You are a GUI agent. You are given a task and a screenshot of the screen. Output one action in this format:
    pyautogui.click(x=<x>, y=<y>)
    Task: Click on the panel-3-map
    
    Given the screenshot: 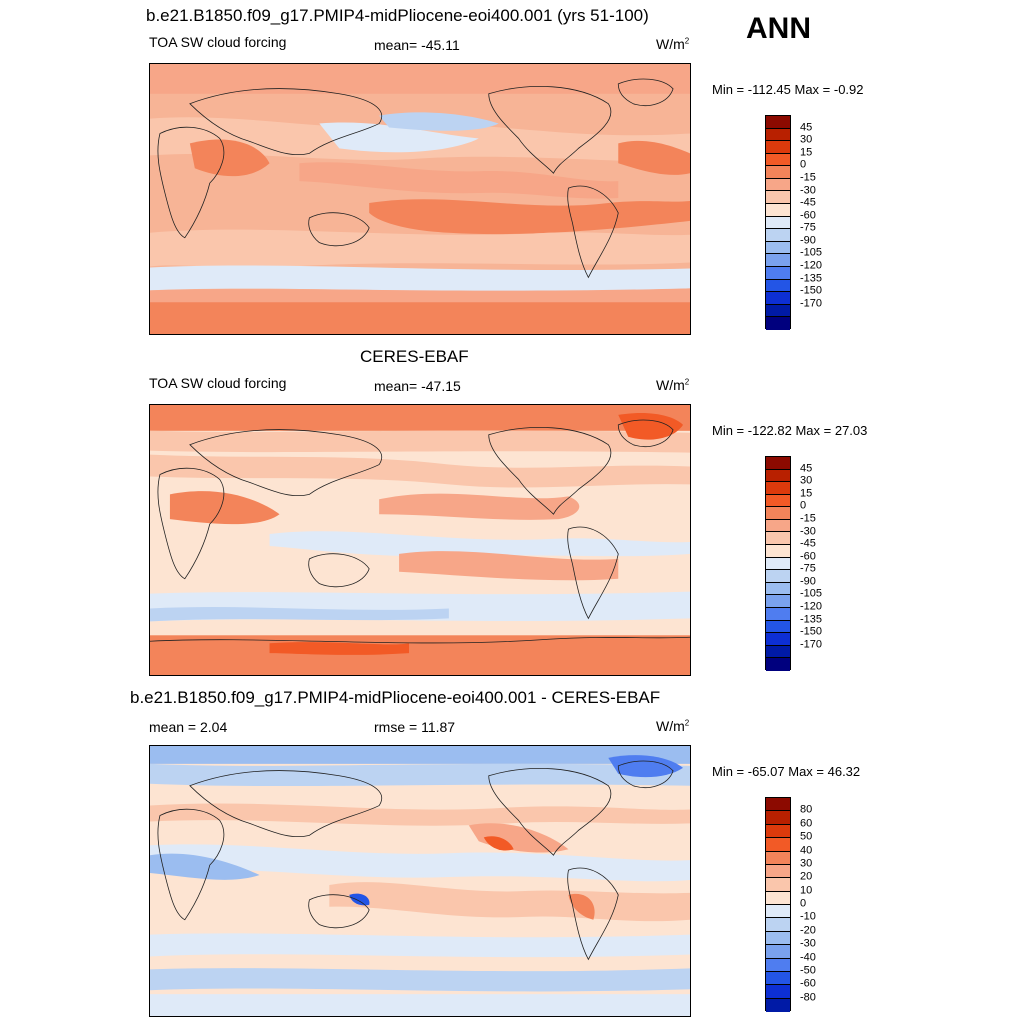 What is the action you would take?
    pyautogui.click(x=420, y=881)
    